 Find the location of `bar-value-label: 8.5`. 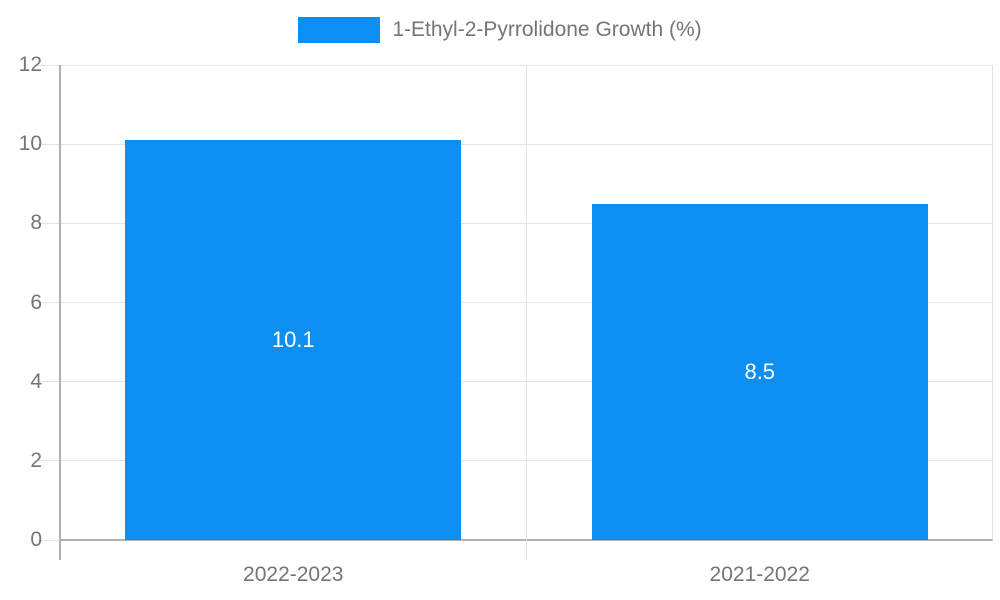

bar-value-label: 8.5 is located at coordinates (760, 371).